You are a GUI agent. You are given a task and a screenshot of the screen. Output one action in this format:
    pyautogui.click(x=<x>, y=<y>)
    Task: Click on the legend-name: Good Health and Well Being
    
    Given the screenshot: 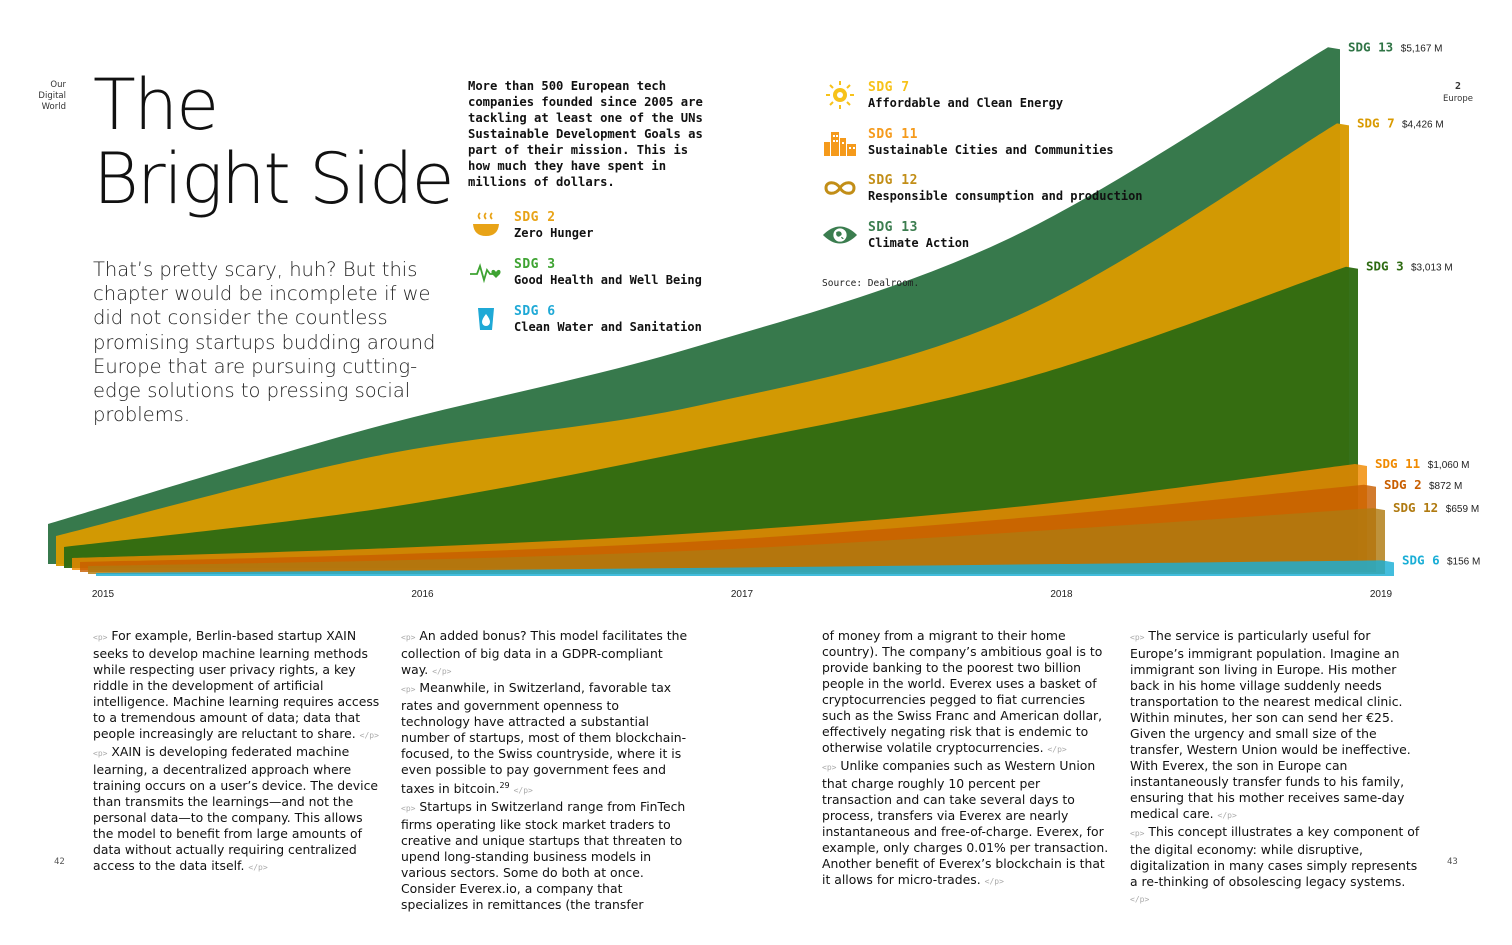 What is the action you would take?
    pyautogui.click(x=608, y=280)
    